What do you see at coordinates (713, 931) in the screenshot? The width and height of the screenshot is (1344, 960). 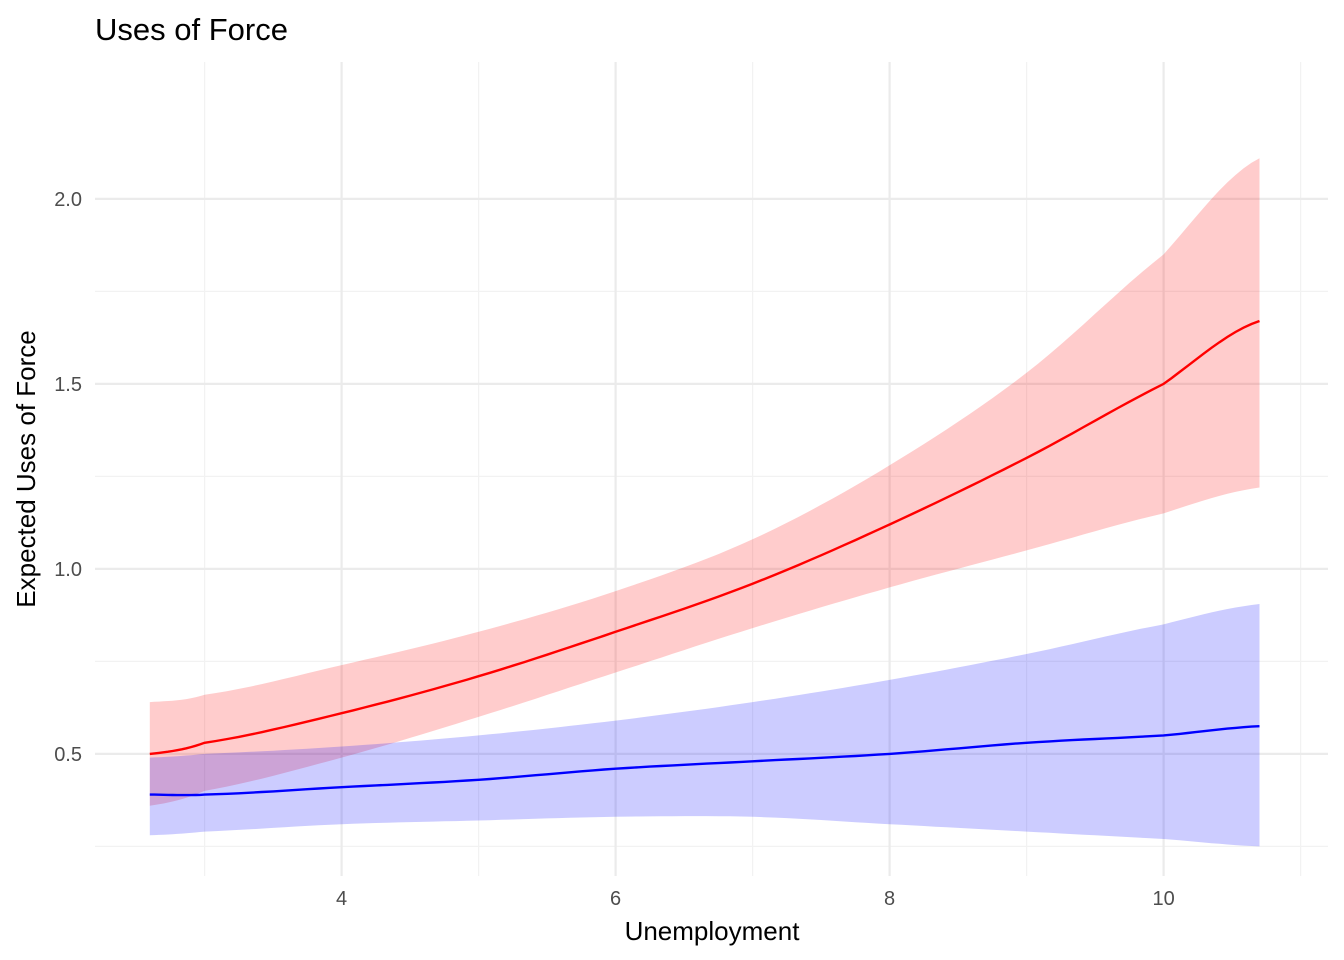 I see `x-axis-title: Unemployment` at bounding box center [713, 931].